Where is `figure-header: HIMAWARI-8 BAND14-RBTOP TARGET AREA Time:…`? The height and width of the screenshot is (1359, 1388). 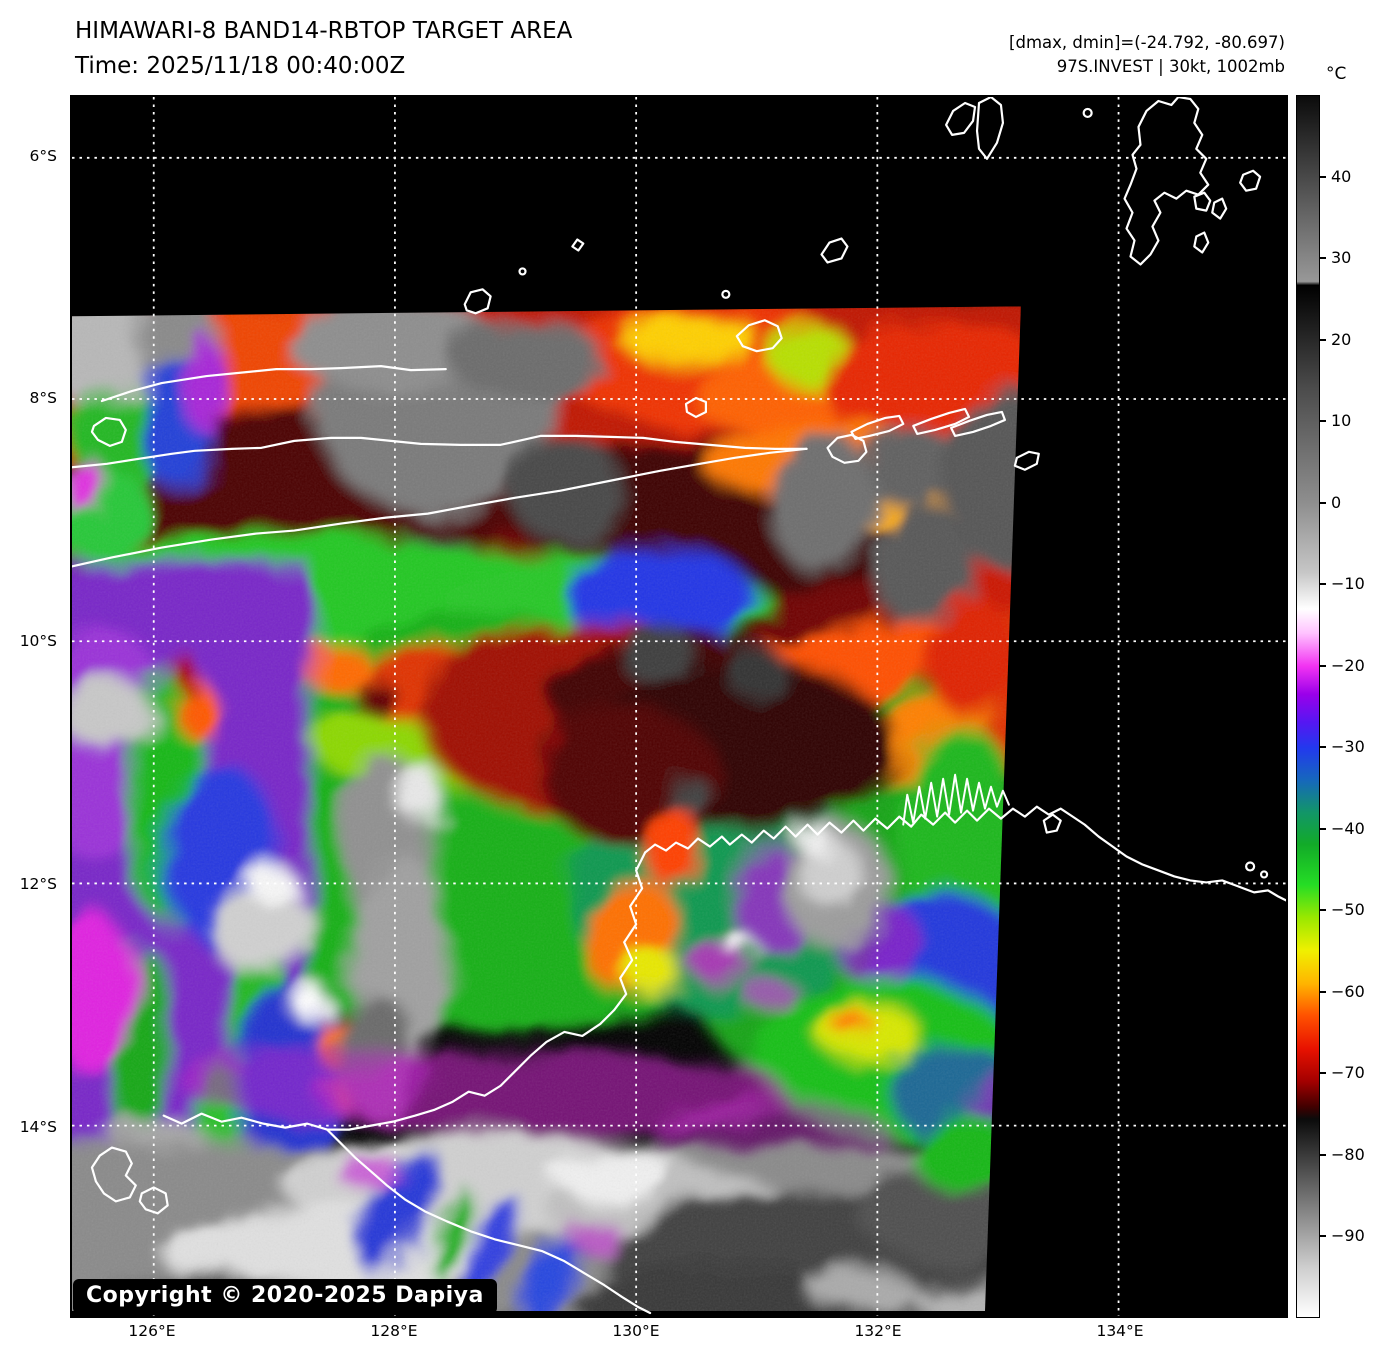
figure-header: HIMAWARI-8 BAND14-RBTOP TARGET AREA Time:… is located at coordinates (323, 49).